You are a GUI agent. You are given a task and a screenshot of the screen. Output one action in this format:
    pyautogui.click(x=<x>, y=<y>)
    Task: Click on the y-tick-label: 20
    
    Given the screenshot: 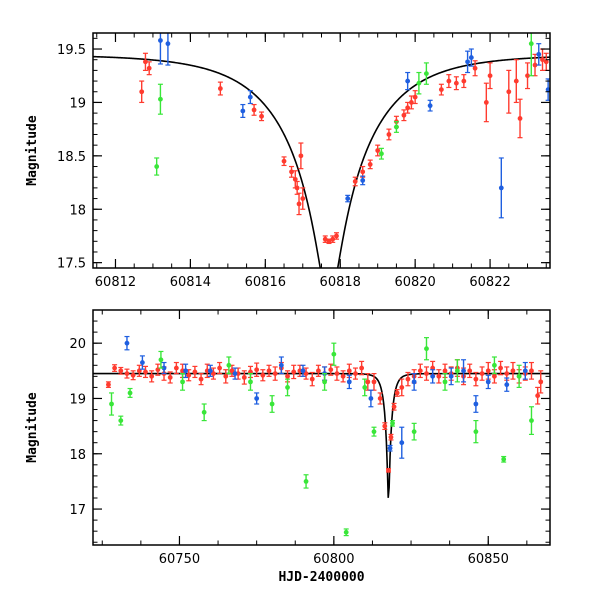 What is the action you would take?
    pyautogui.click(x=77, y=344)
    